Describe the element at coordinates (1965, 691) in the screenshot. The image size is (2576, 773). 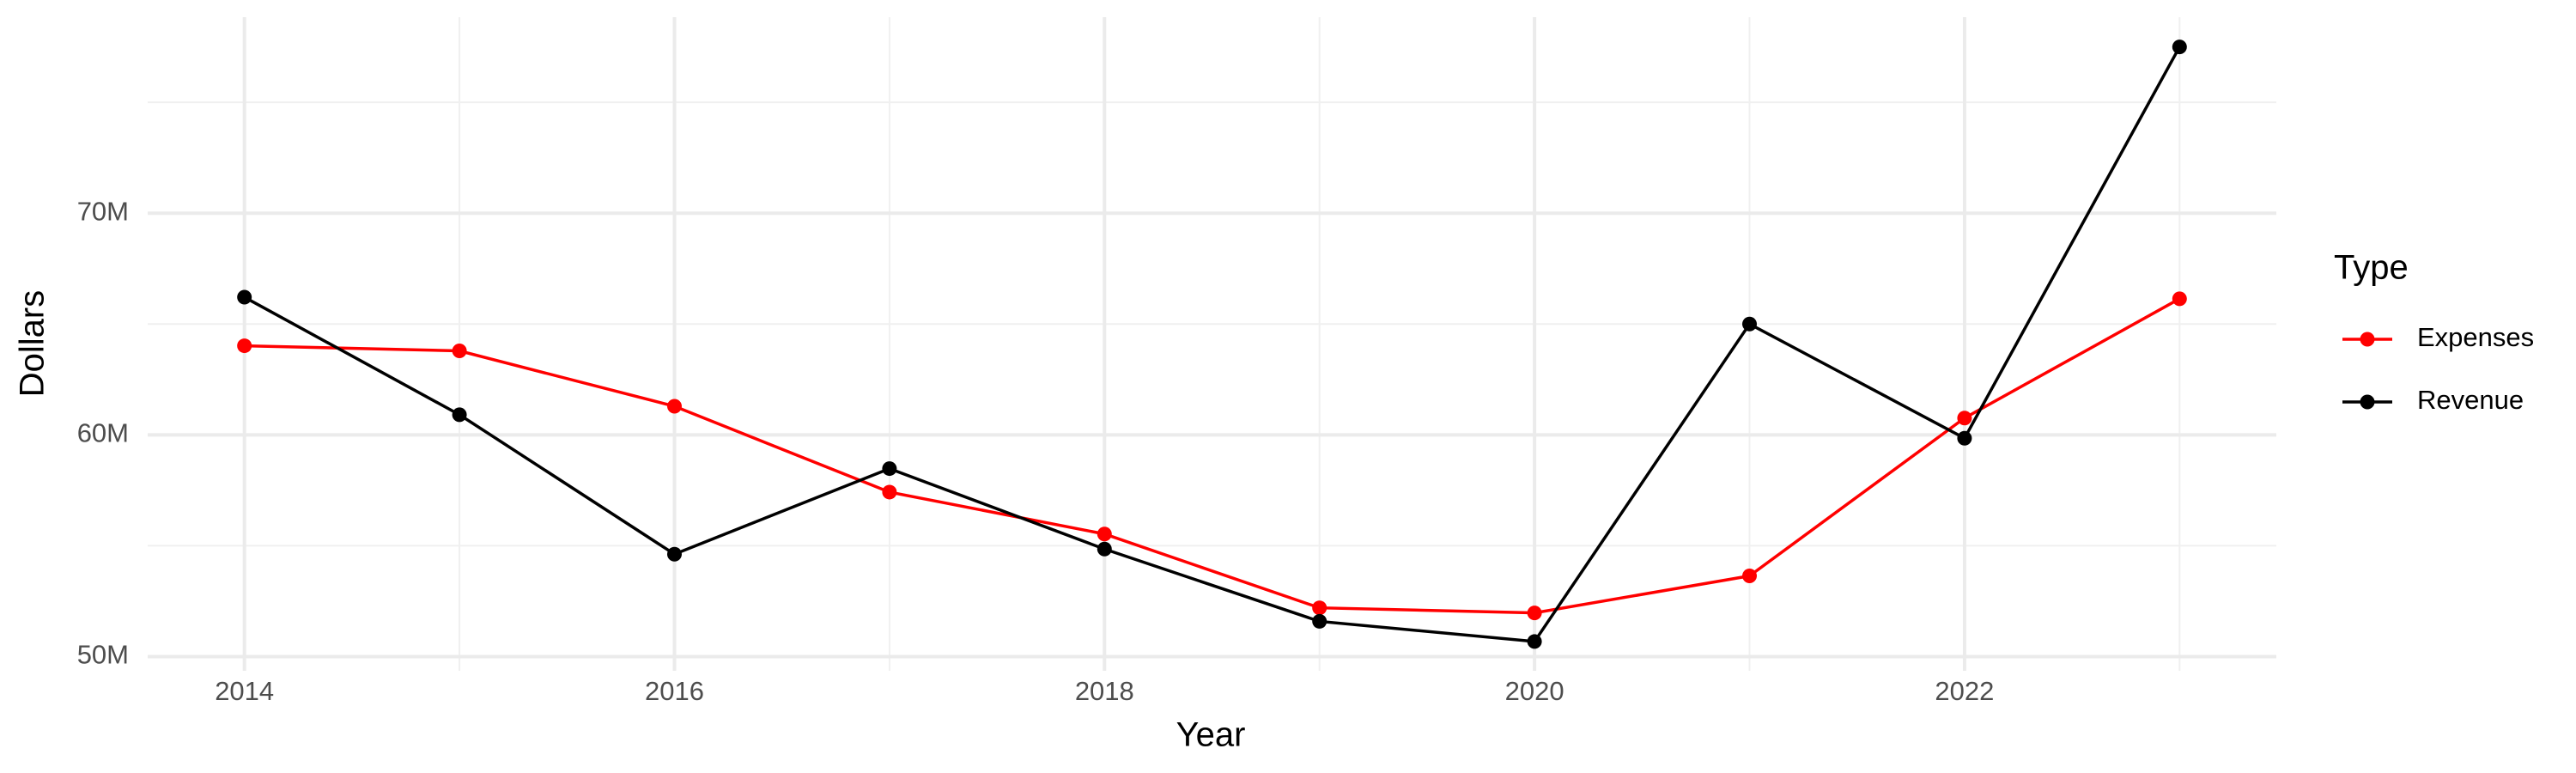
I see `x-tick-label: 2022` at that location.